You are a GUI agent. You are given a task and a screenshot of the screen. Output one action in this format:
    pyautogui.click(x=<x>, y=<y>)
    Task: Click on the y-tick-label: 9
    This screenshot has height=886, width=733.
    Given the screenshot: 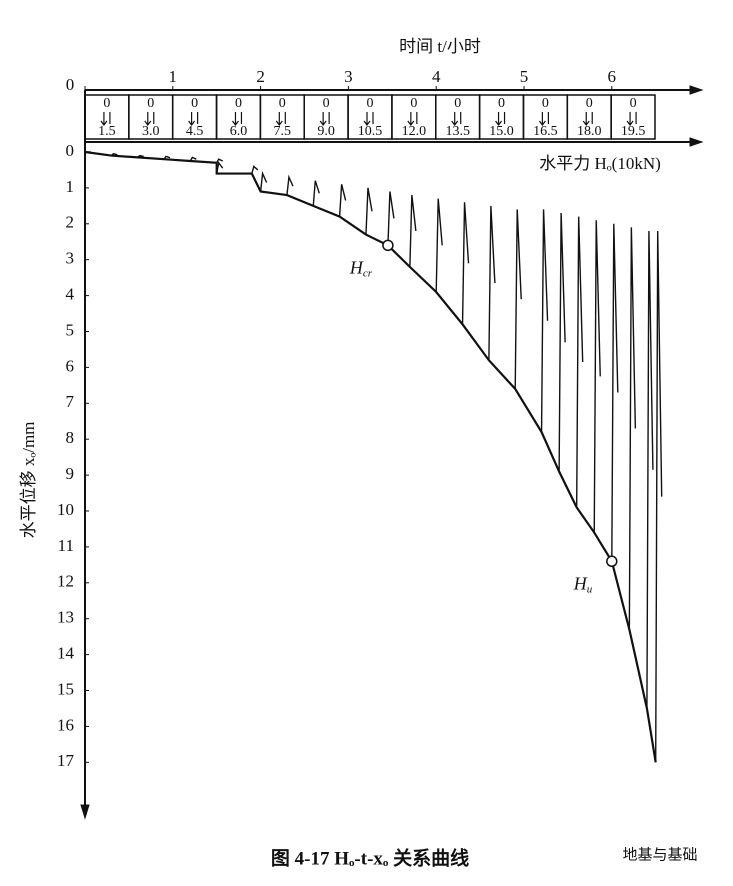 What is the action you would take?
    pyautogui.click(x=70, y=473)
    